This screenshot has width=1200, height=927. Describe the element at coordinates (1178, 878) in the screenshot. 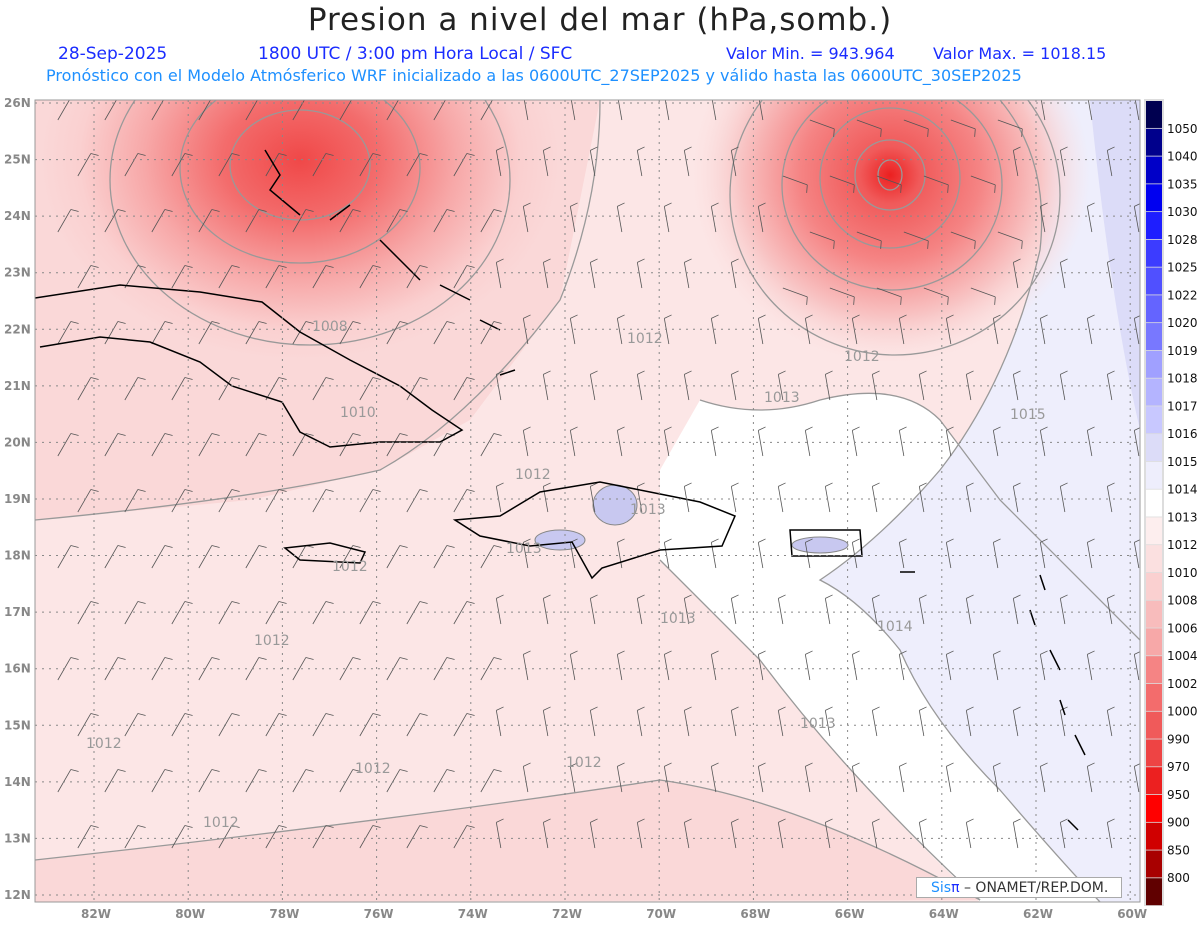

I see `colorbar-label: 800` at that location.